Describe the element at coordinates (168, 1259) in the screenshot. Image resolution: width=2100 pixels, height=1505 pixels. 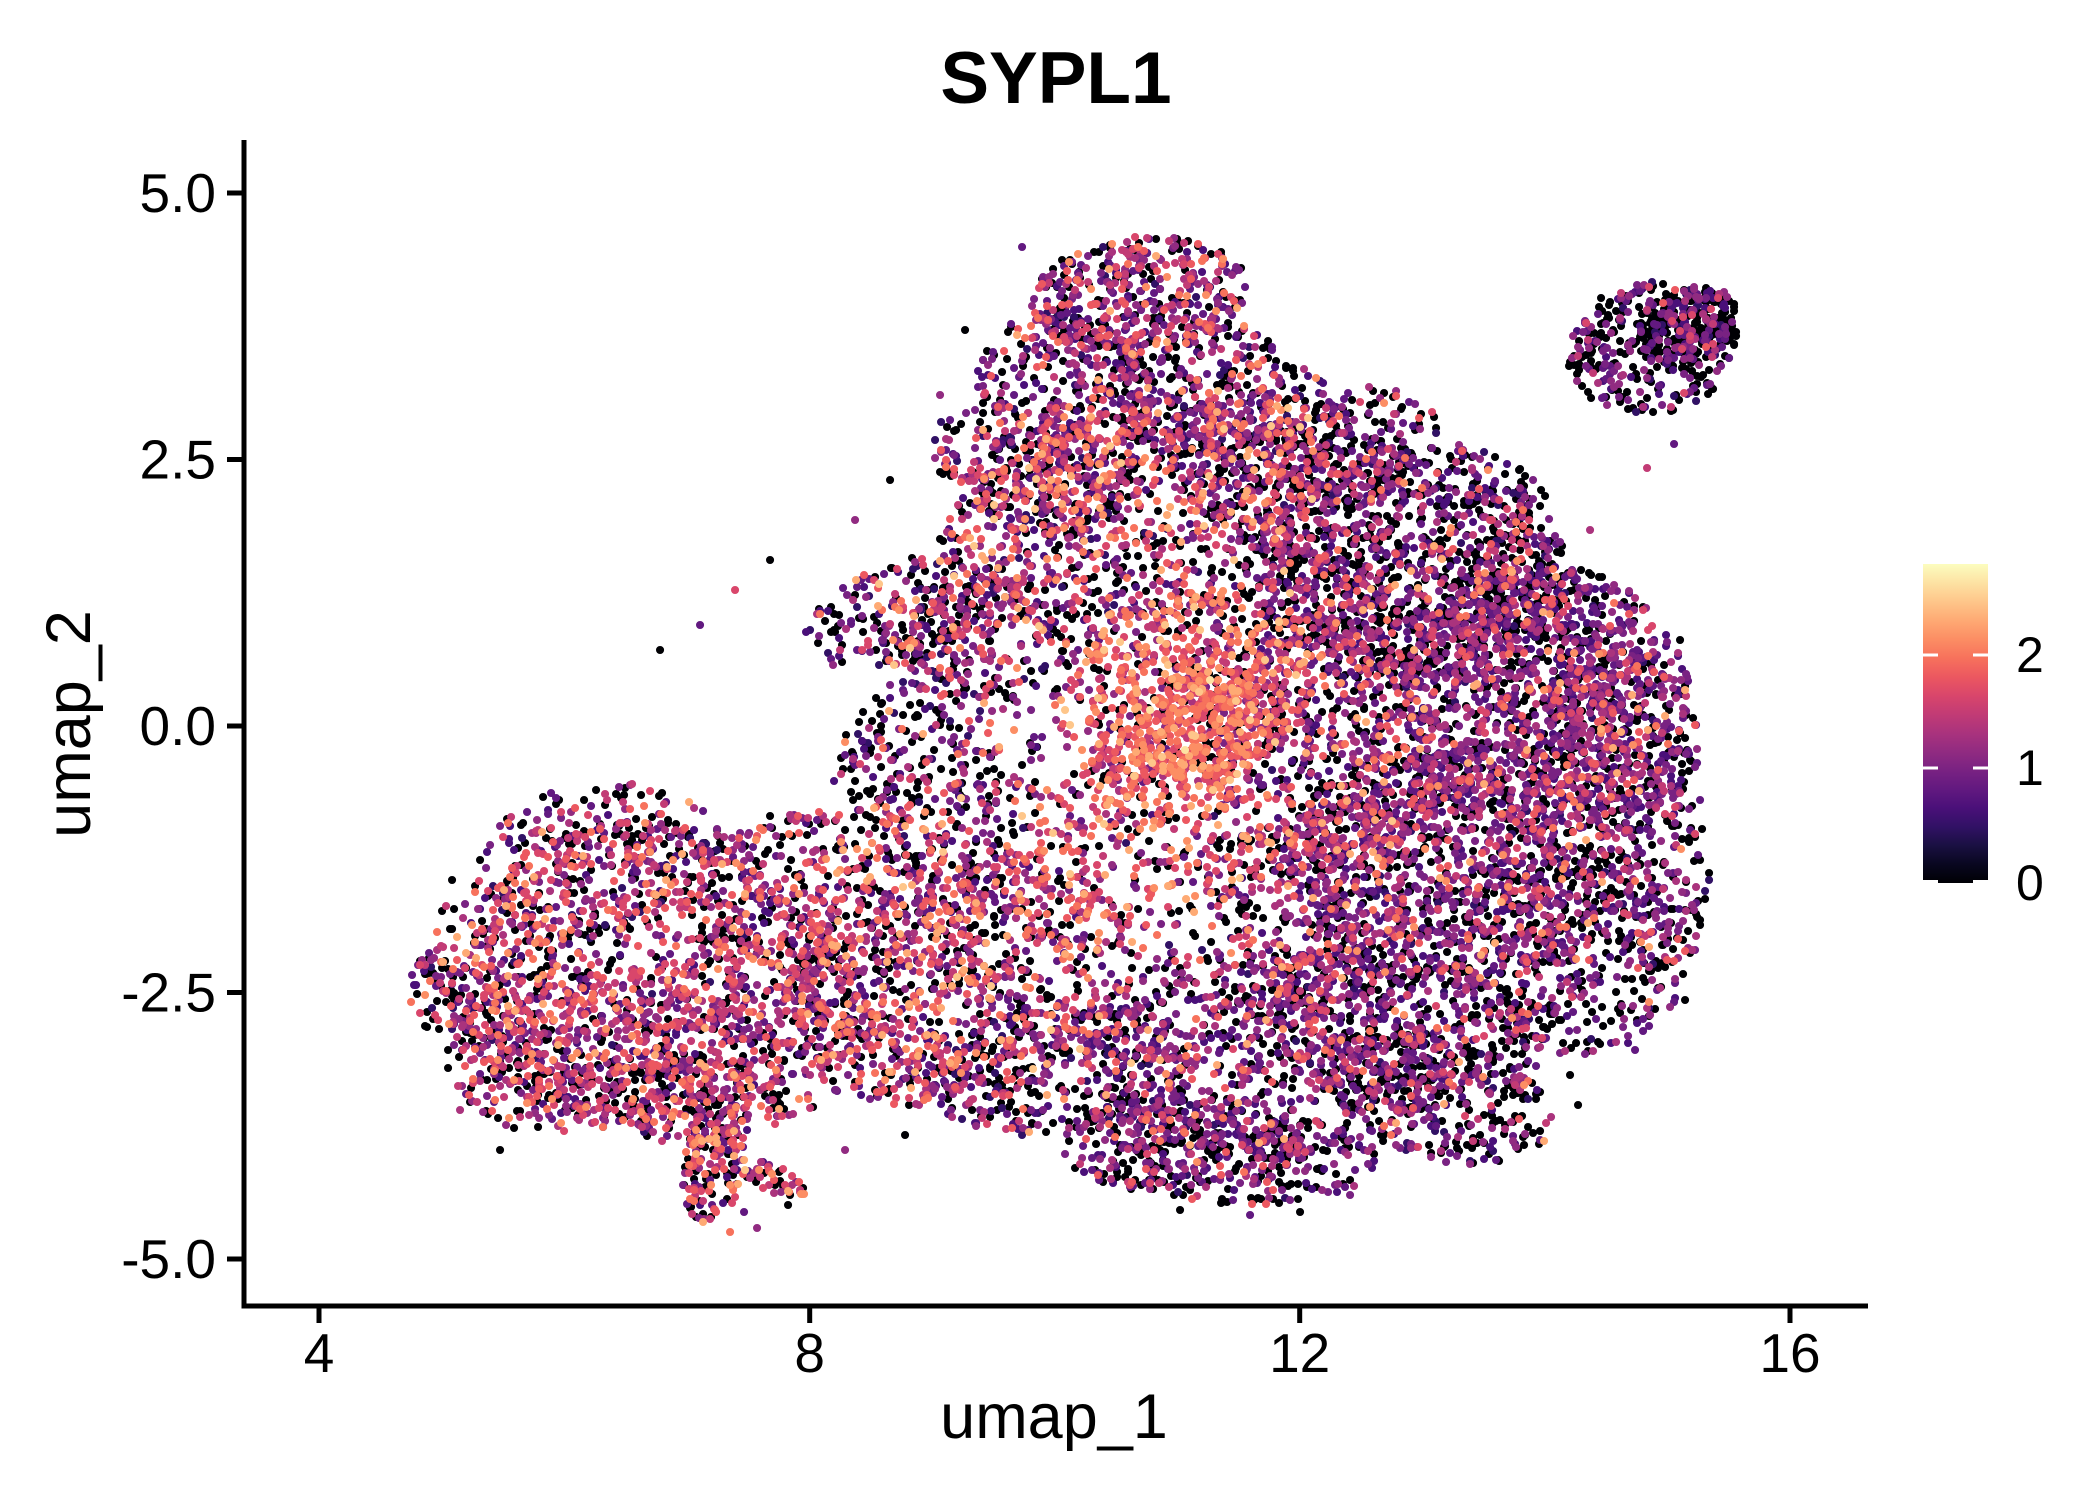
I see `svg-text: -5.0` at that location.